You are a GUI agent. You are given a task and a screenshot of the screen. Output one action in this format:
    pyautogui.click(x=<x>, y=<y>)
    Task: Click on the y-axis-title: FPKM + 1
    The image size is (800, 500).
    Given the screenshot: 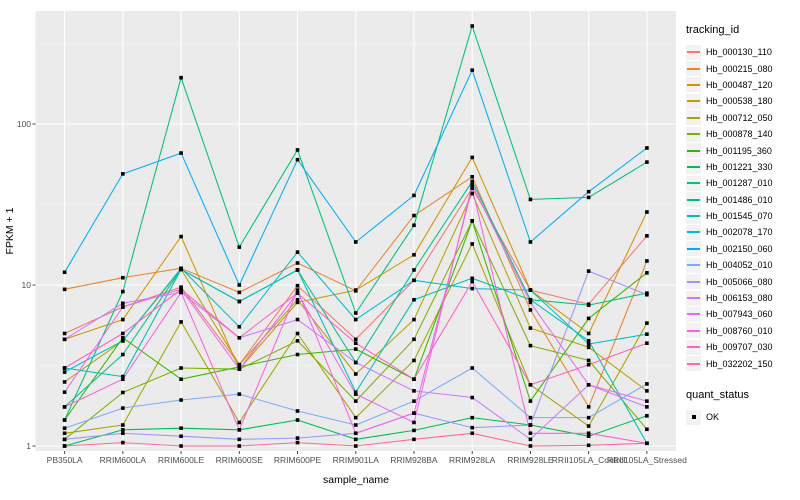 What is the action you would take?
    pyautogui.click(x=10, y=231)
    